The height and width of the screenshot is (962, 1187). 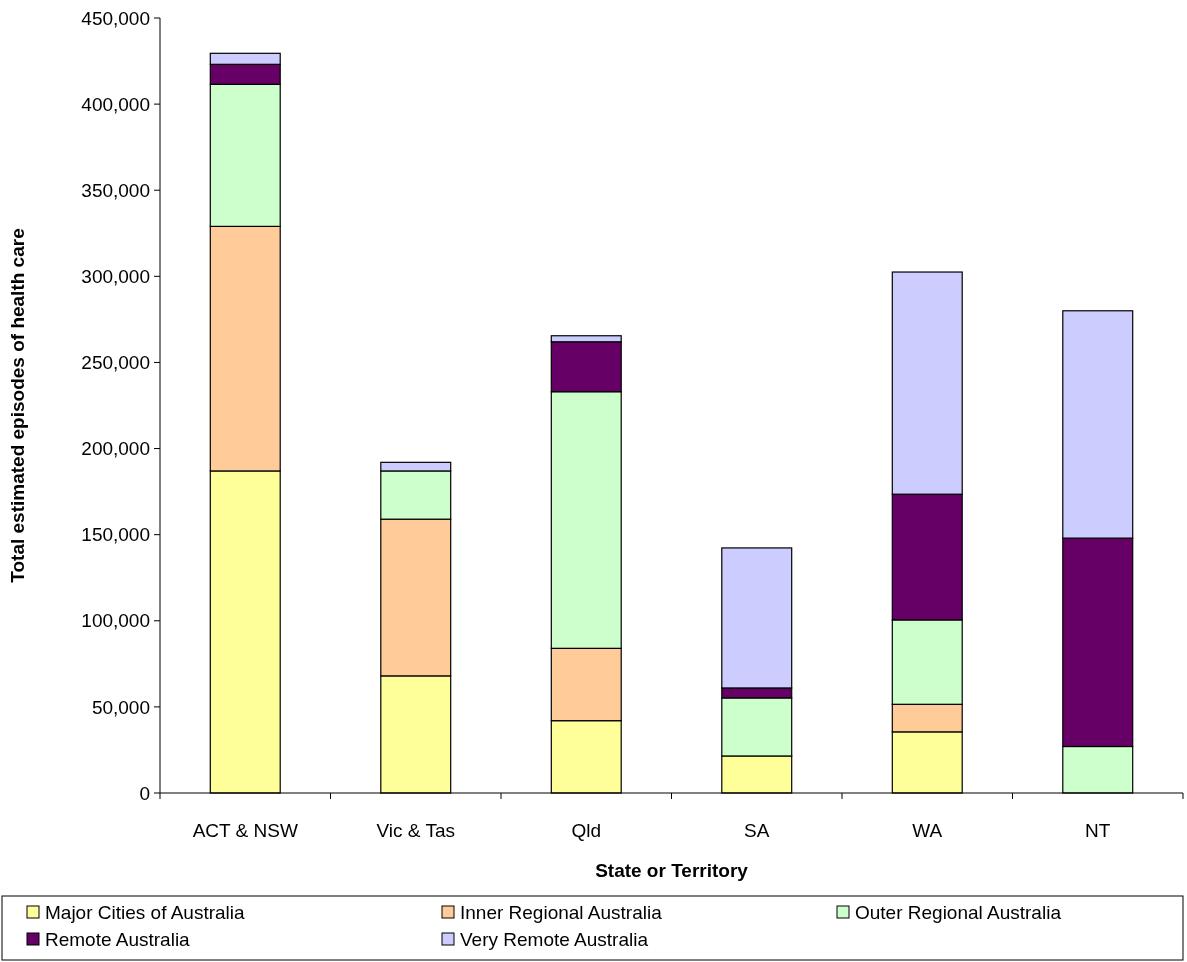 What do you see at coordinates (958, 912) in the screenshot?
I see `legend-label: Outer Regional Australia` at bounding box center [958, 912].